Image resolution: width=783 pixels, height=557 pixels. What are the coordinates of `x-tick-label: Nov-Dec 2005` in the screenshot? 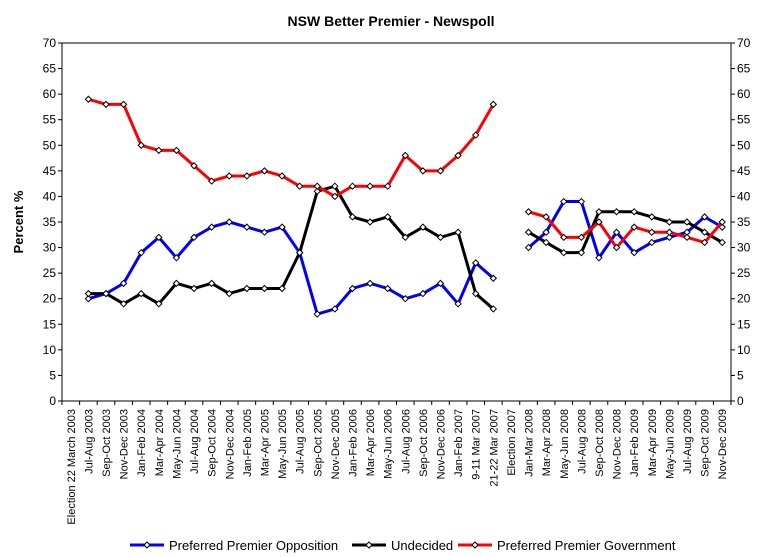 It's located at (336, 444).